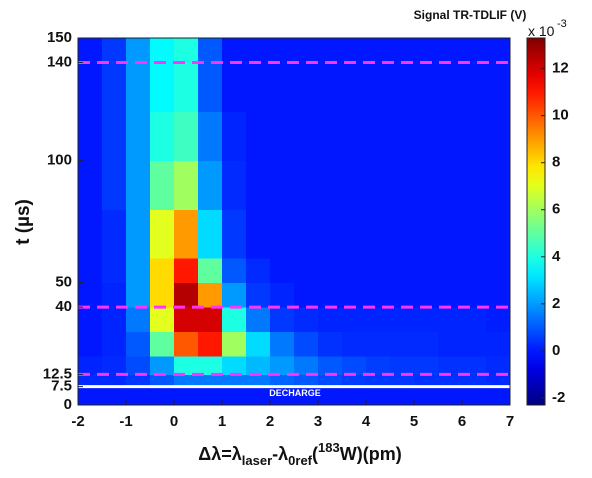 This screenshot has height=478, width=592. Describe the element at coordinates (414, 421) in the screenshot. I see `x-tick-label: 5` at that location.